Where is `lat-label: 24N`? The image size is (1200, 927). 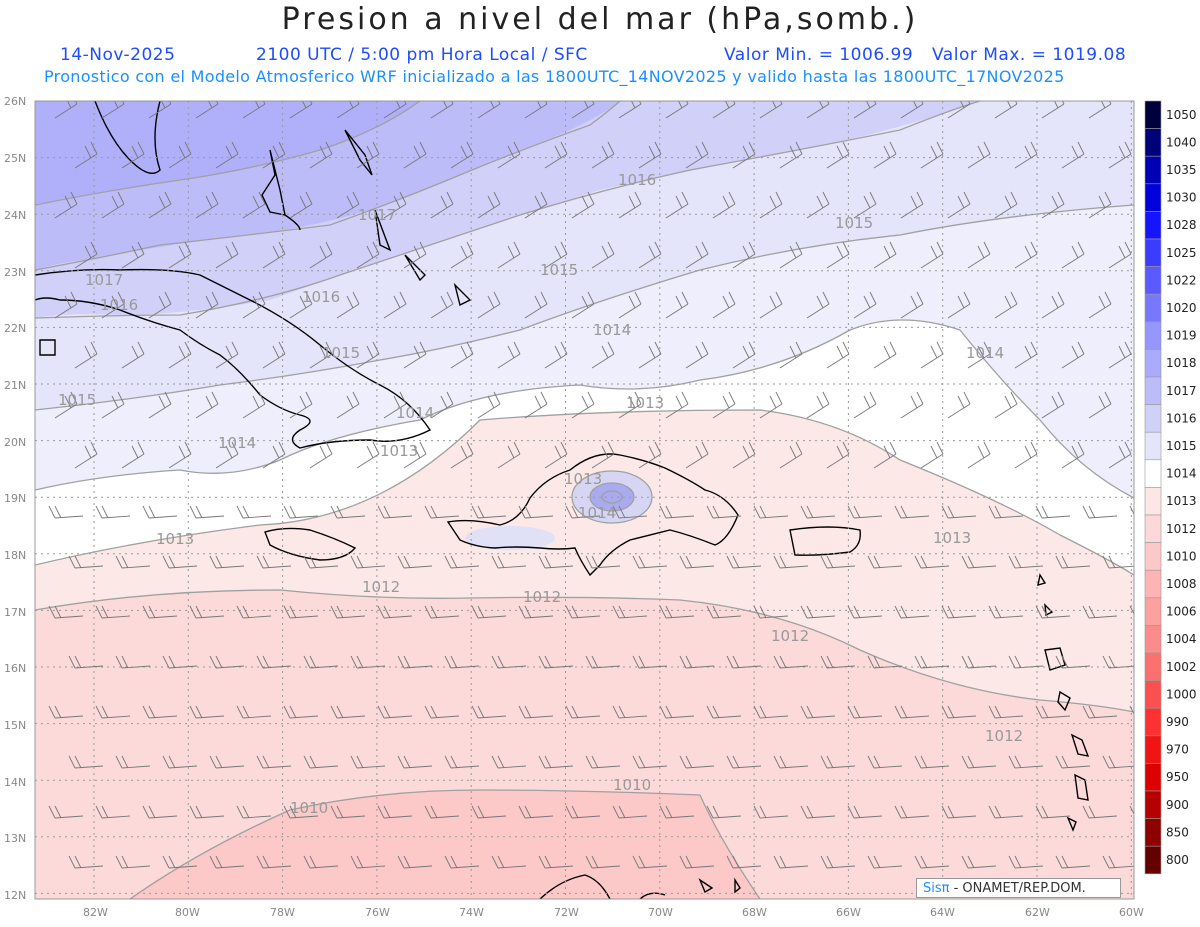
lat-label: 24N is located at coordinates (15, 215).